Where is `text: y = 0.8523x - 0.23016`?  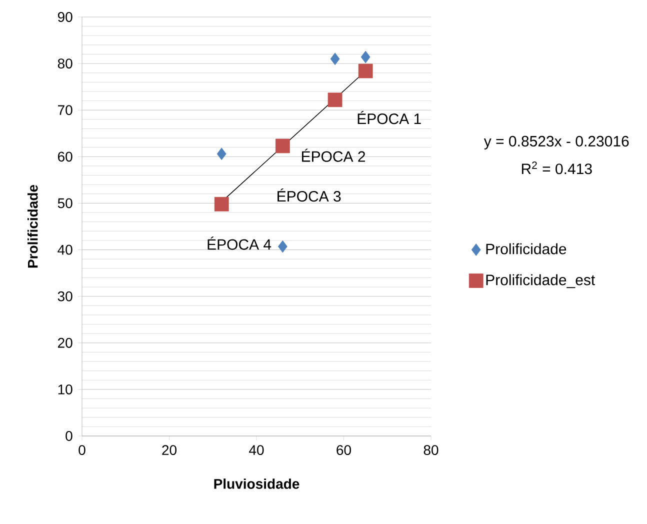
text: y = 0.8523x - 0.23016 is located at coordinates (556, 143).